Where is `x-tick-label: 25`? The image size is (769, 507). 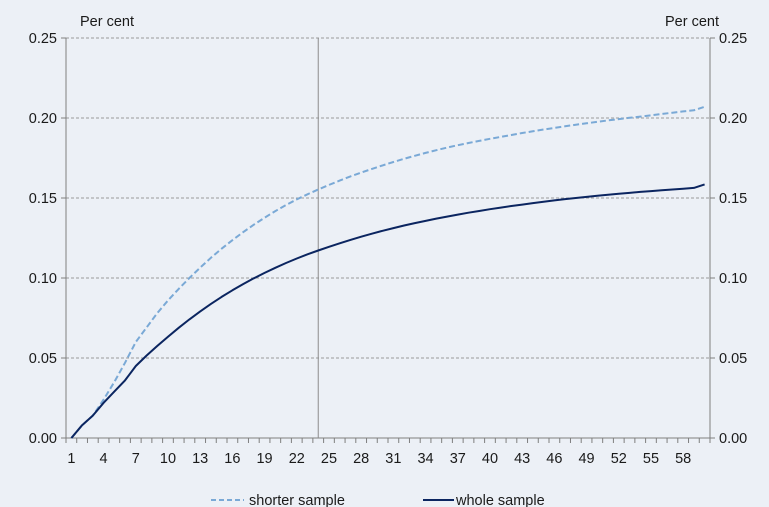 x-tick-label: 25 is located at coordinates (329, 459).